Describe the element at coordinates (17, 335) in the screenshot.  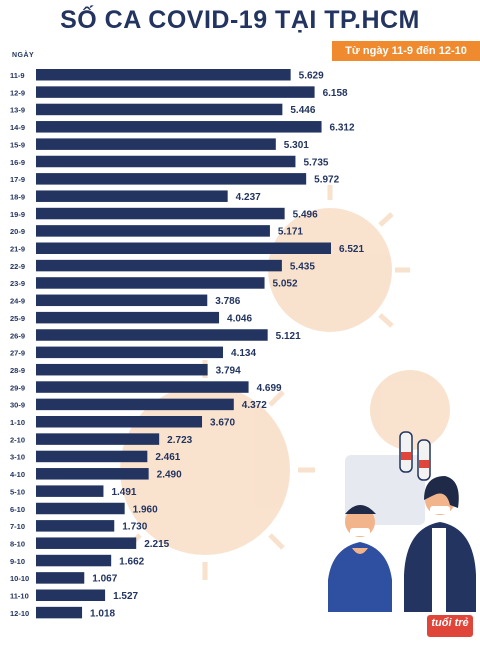
I see `category-label: 26-9` at that location.